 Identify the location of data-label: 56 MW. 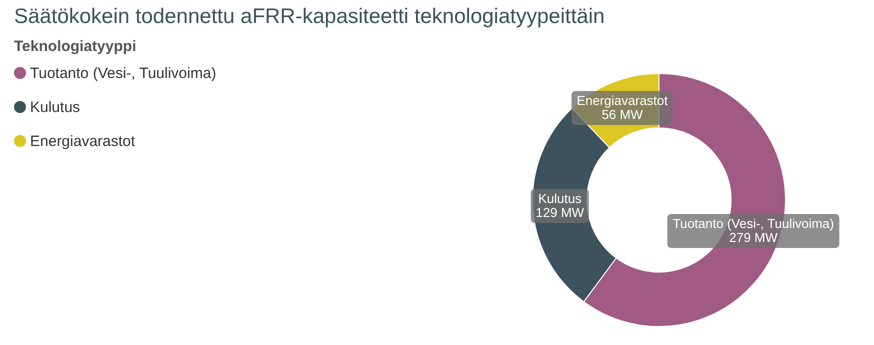
(622, 114).